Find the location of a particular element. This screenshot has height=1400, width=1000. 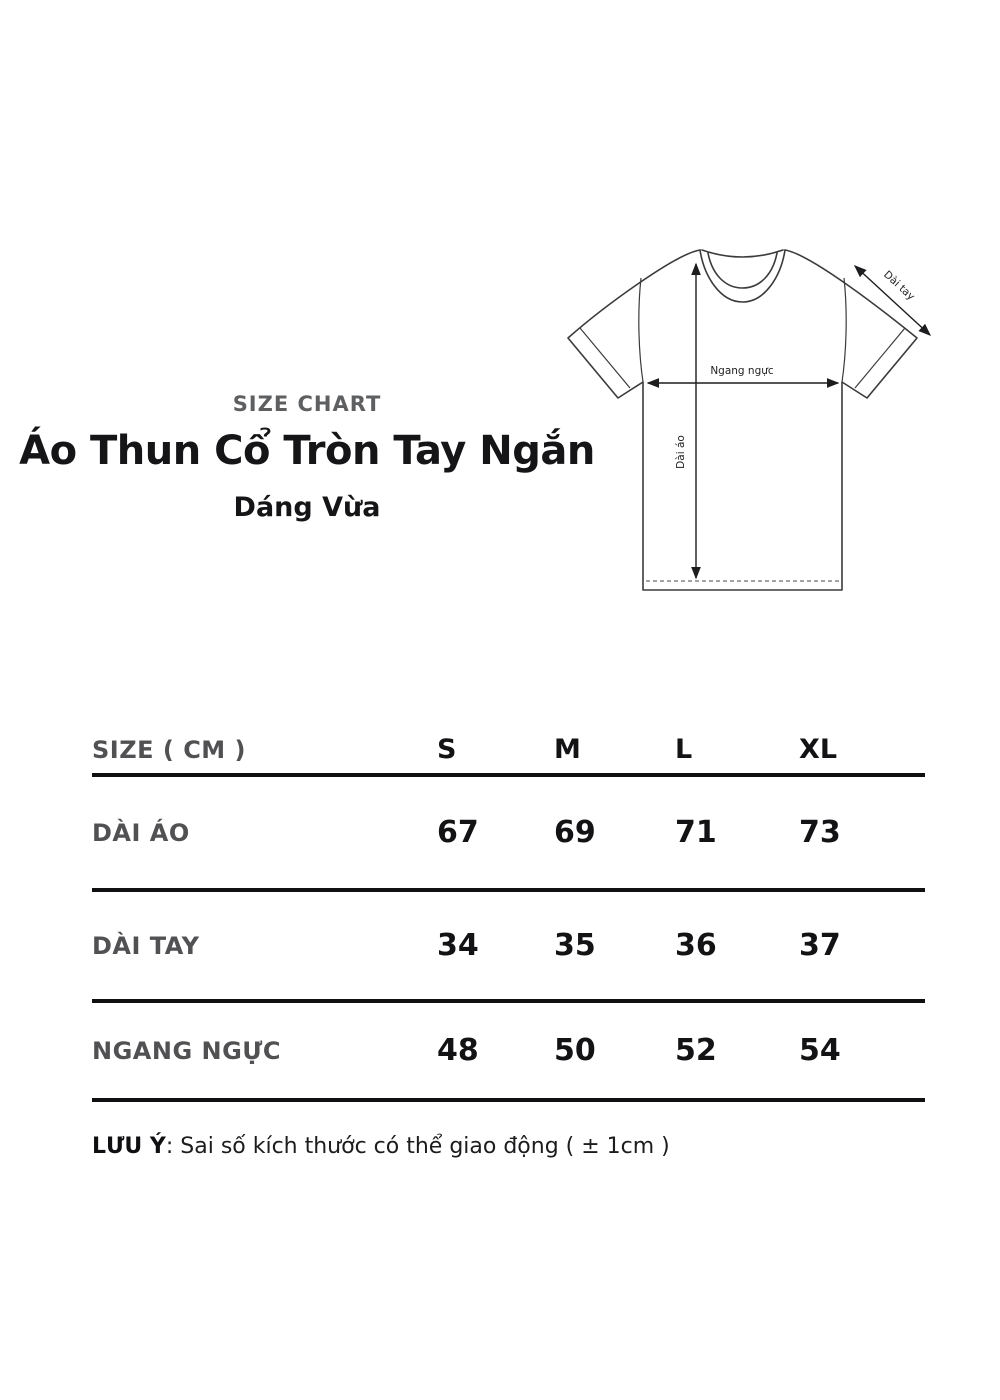

table-row-shirt-length: DÀI ÁO 67 69 71 73 is located at coordinates (508, 834).